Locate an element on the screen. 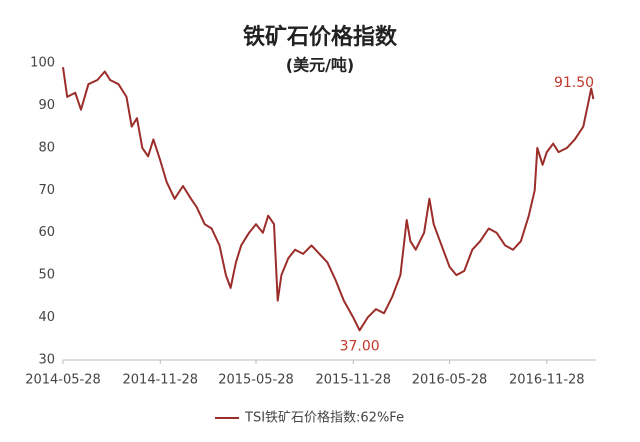  x-tick-label: 2015-05-28 is located at coordinates (256, 380).